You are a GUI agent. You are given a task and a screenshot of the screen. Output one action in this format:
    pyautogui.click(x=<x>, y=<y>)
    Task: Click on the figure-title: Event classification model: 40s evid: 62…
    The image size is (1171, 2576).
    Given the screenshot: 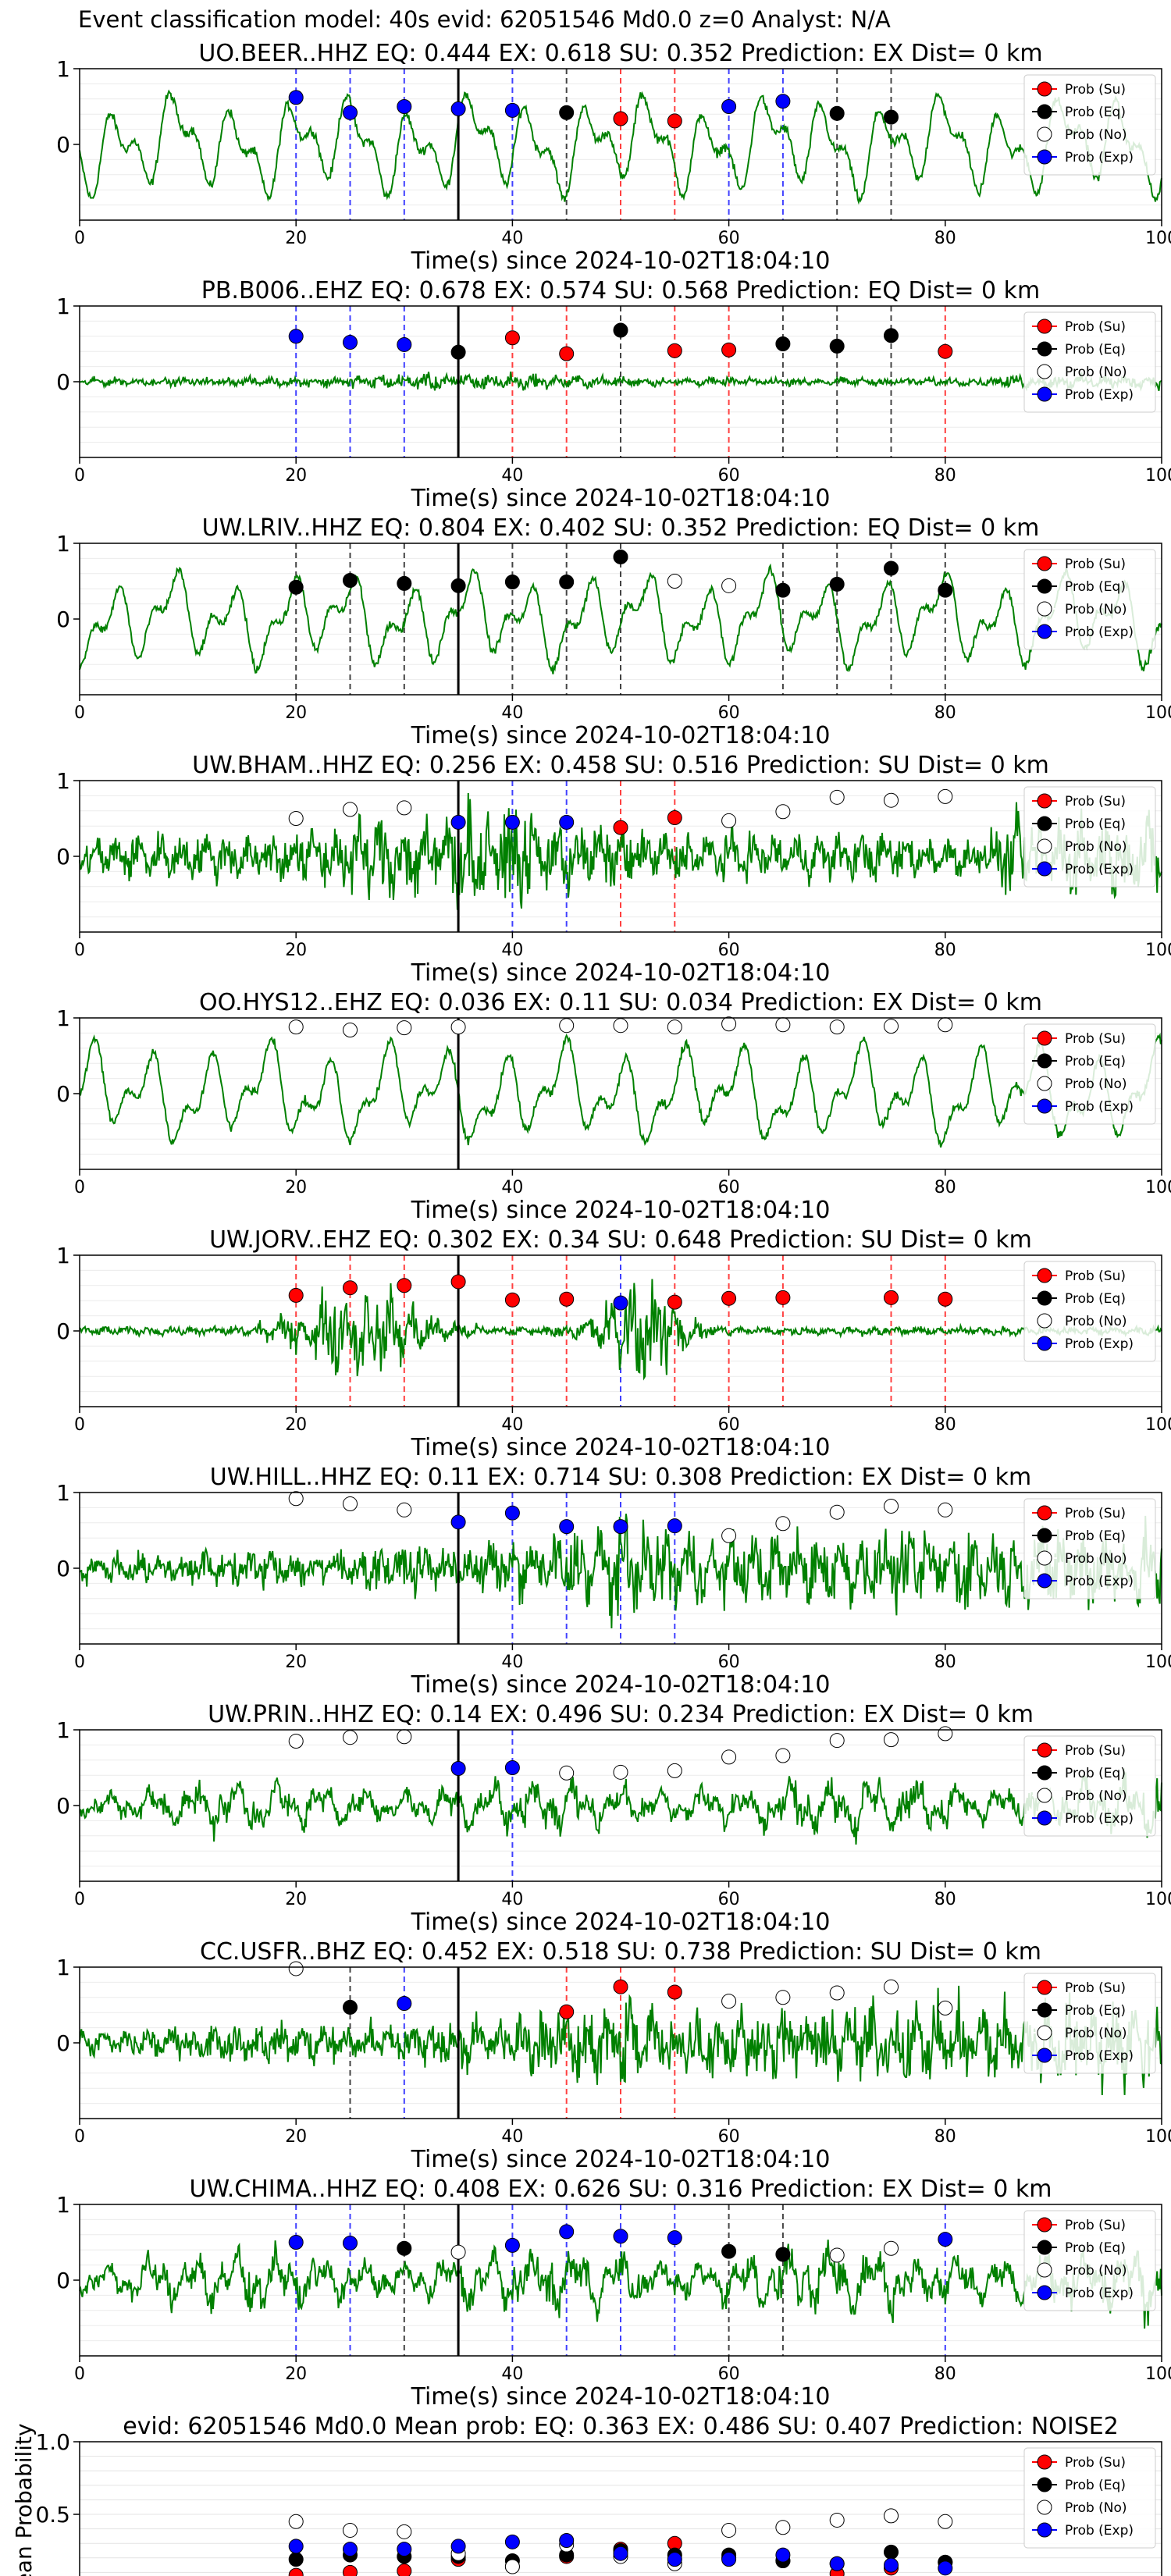 What is the action you would take?
    pyautogui.click(x=485, y=19)
    